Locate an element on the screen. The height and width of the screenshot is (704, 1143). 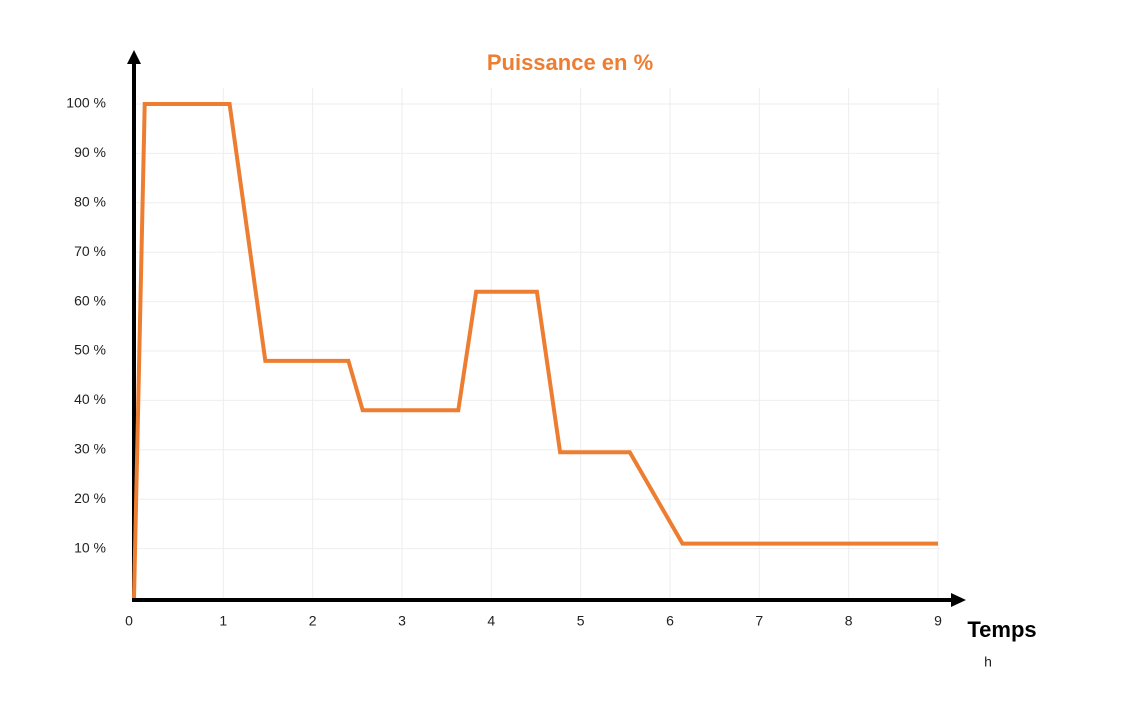
y-tick-label: 30 % is located at coordinates (90, 449).